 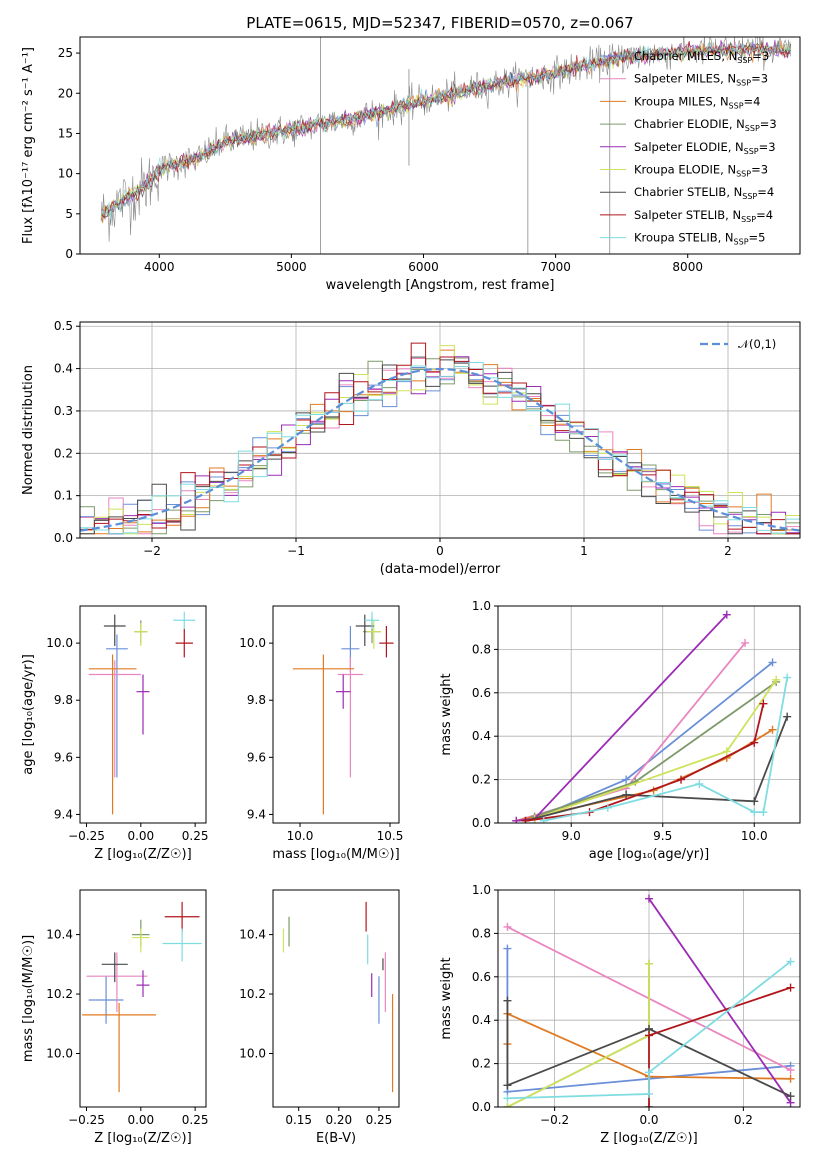 I want to click on x-tick-label: 5000, so click(x=291, y=267).